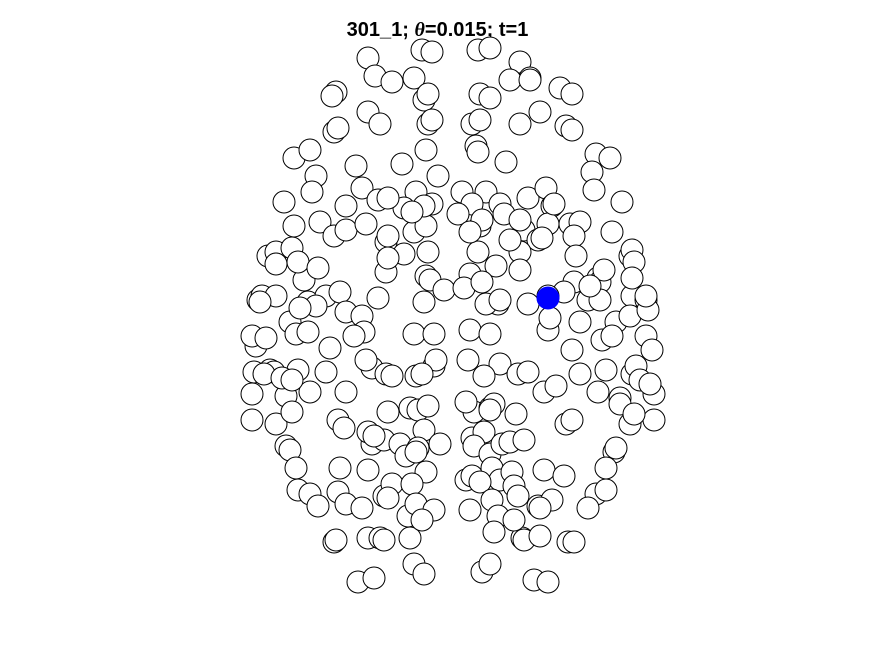 The height and width of the screenshot is (656, 875). Describe the element at coordinates (548, 298) in the screenshot. I see `highlighted-node` at that location.